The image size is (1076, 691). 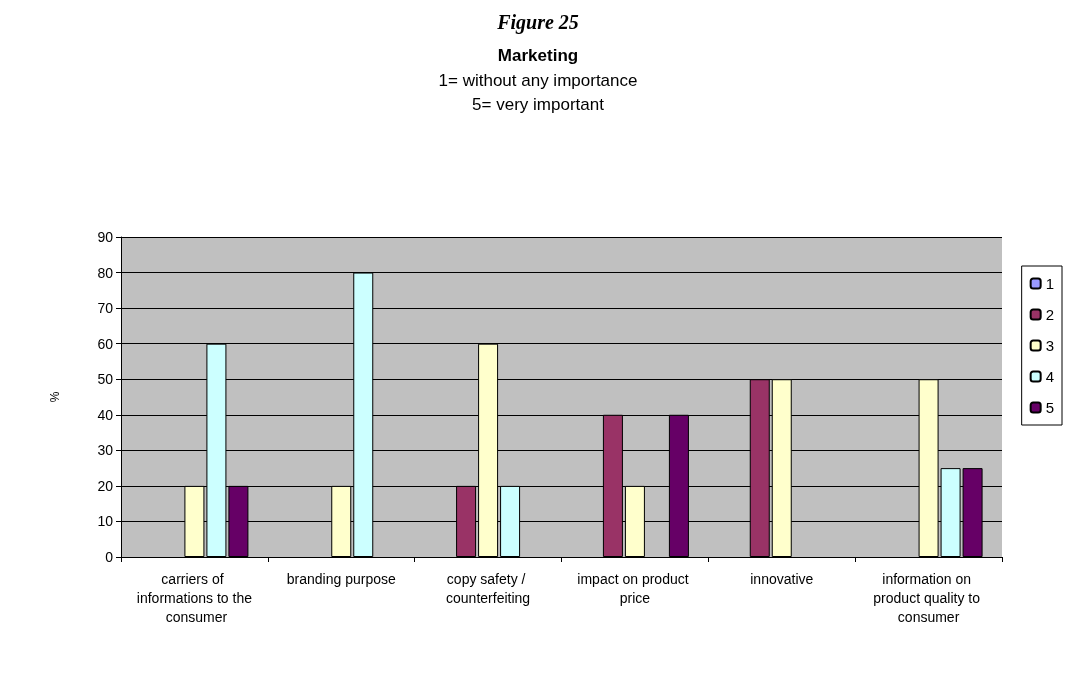 I want to click on y-tick-label: 30, so click(x=105, y=450).